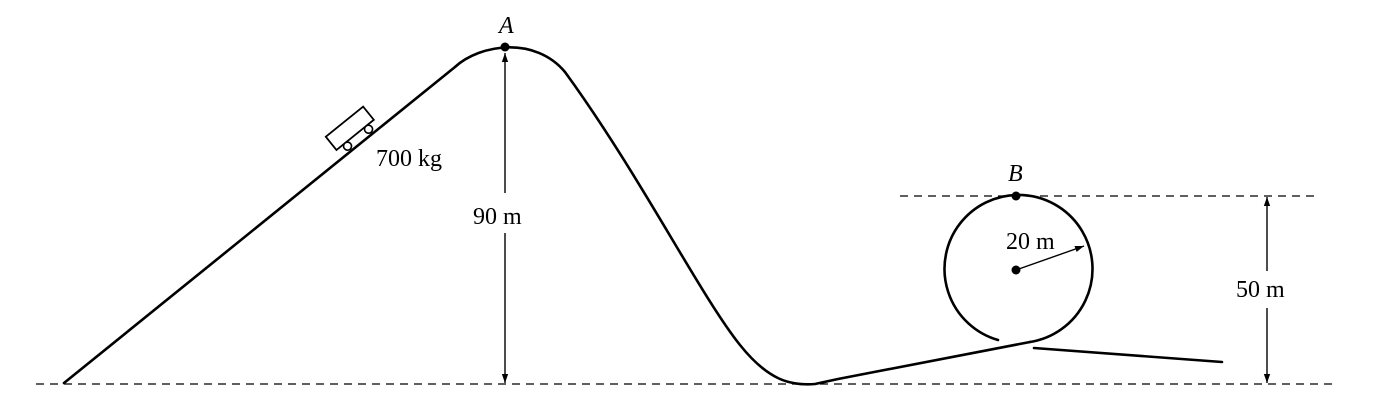  What do you see at coordinates (1260, 290) in the screenshot?
I see `height-b-label: 50 m` at bounding box center [1260, 290].